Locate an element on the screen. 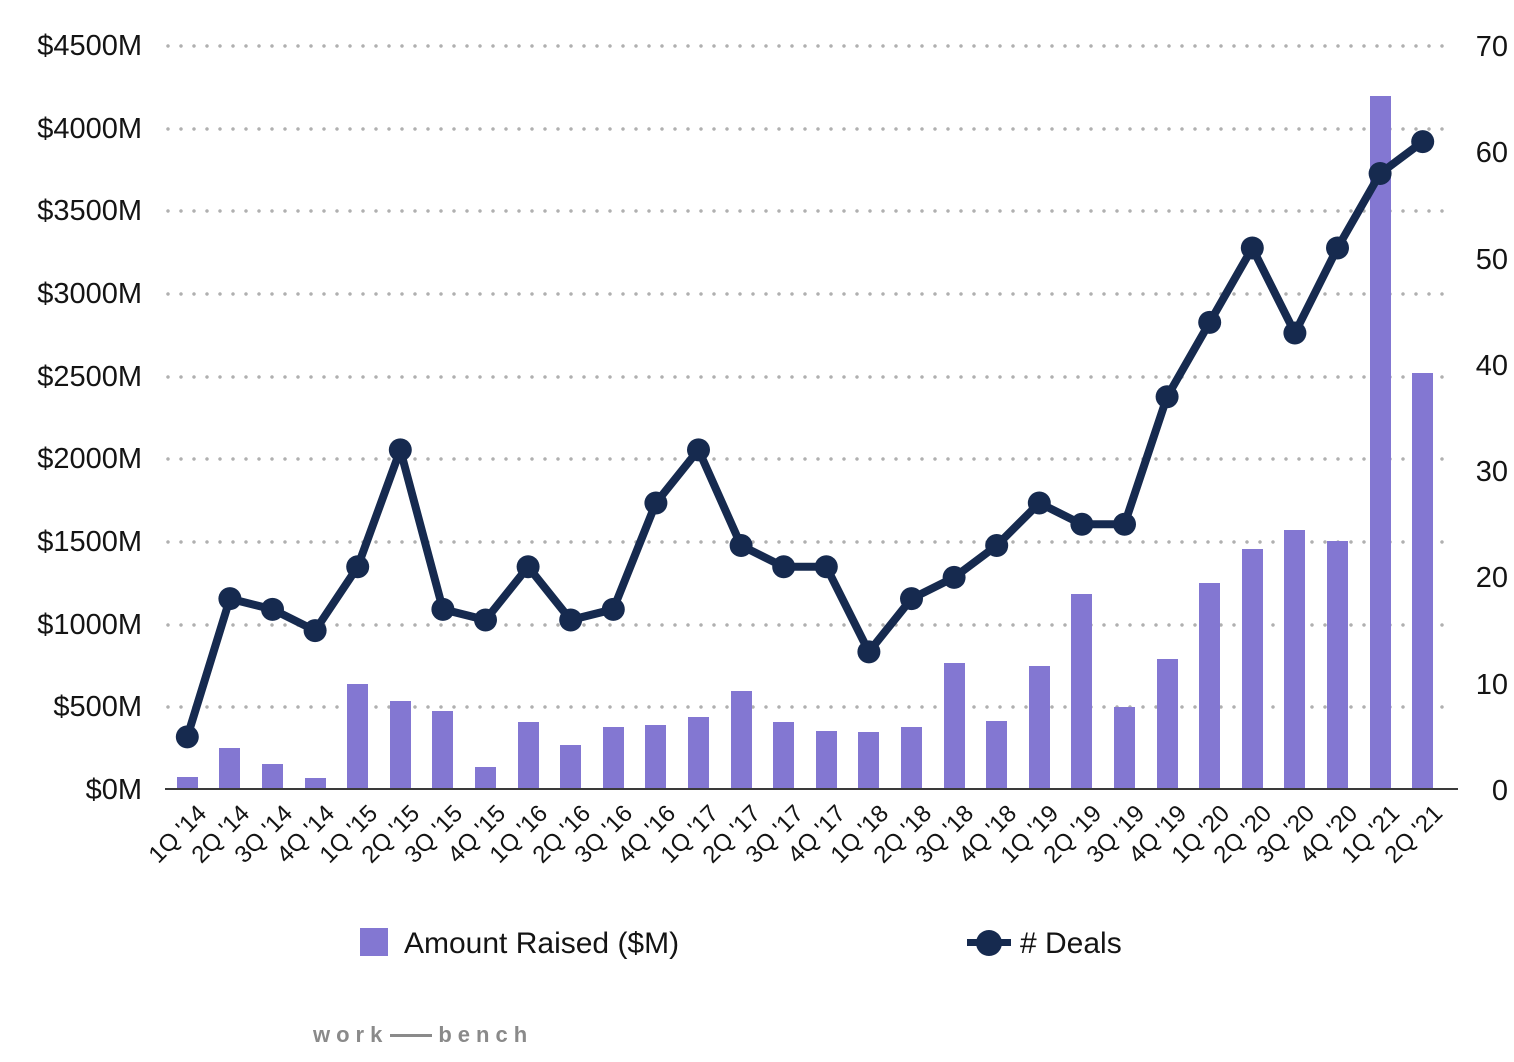 This screenshot has width=1514, height=1062. deals-point-3Q '19 is located at coordinates (1124, 524).